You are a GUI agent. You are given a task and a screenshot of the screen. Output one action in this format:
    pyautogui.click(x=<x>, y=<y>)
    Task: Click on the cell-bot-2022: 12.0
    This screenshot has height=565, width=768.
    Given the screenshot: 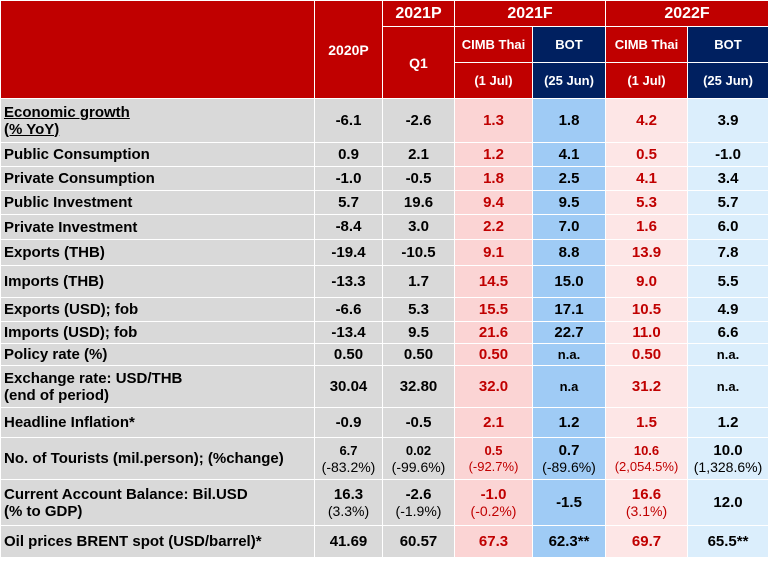 What is the action you would take?
    pyautogui.click(x=727, y=502)
    